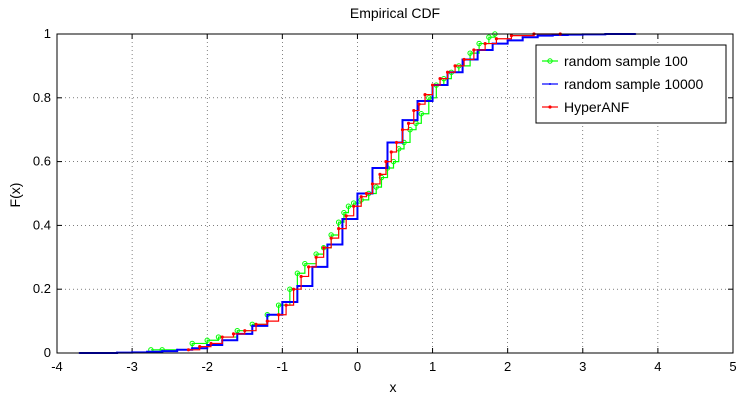 The image size is (737, 396). I want to click on x-tick-label: -3, so click(132, 366).